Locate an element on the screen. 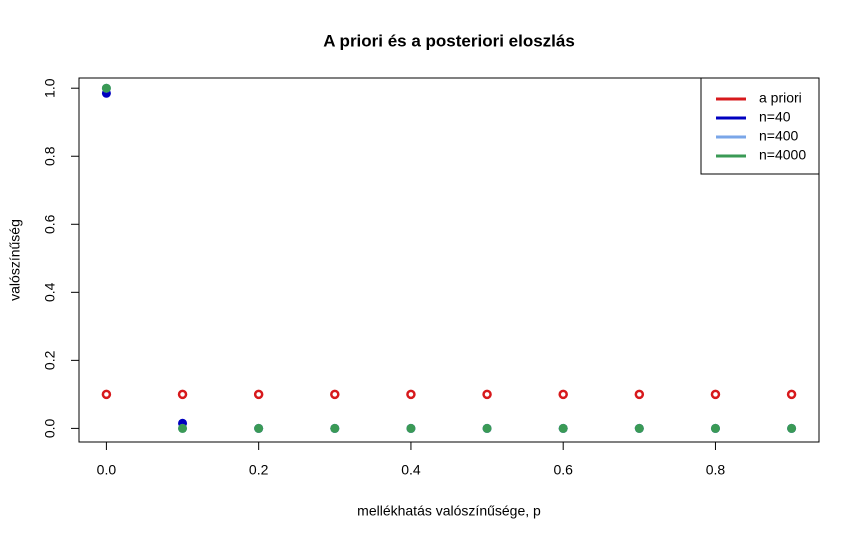 The image size is (860, 540). chart-title: A priori és a posteriori eloszlás is located at coordinates (449, 40).